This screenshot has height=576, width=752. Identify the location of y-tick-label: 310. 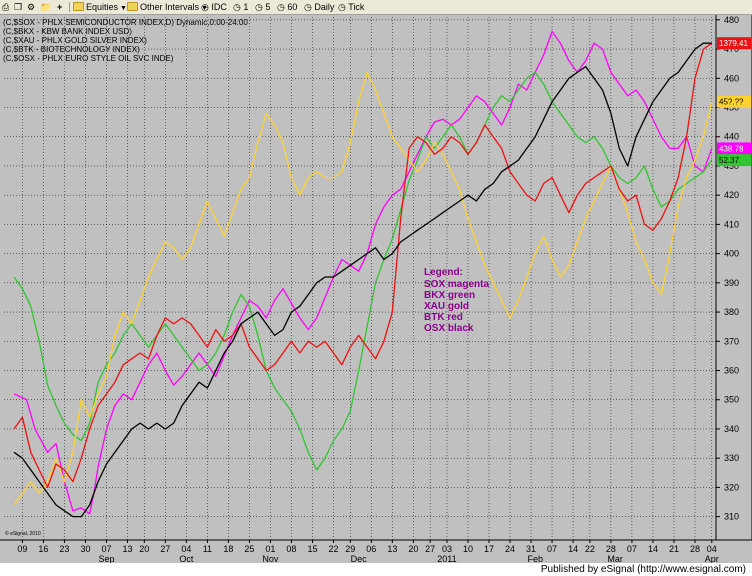
(731, 517).